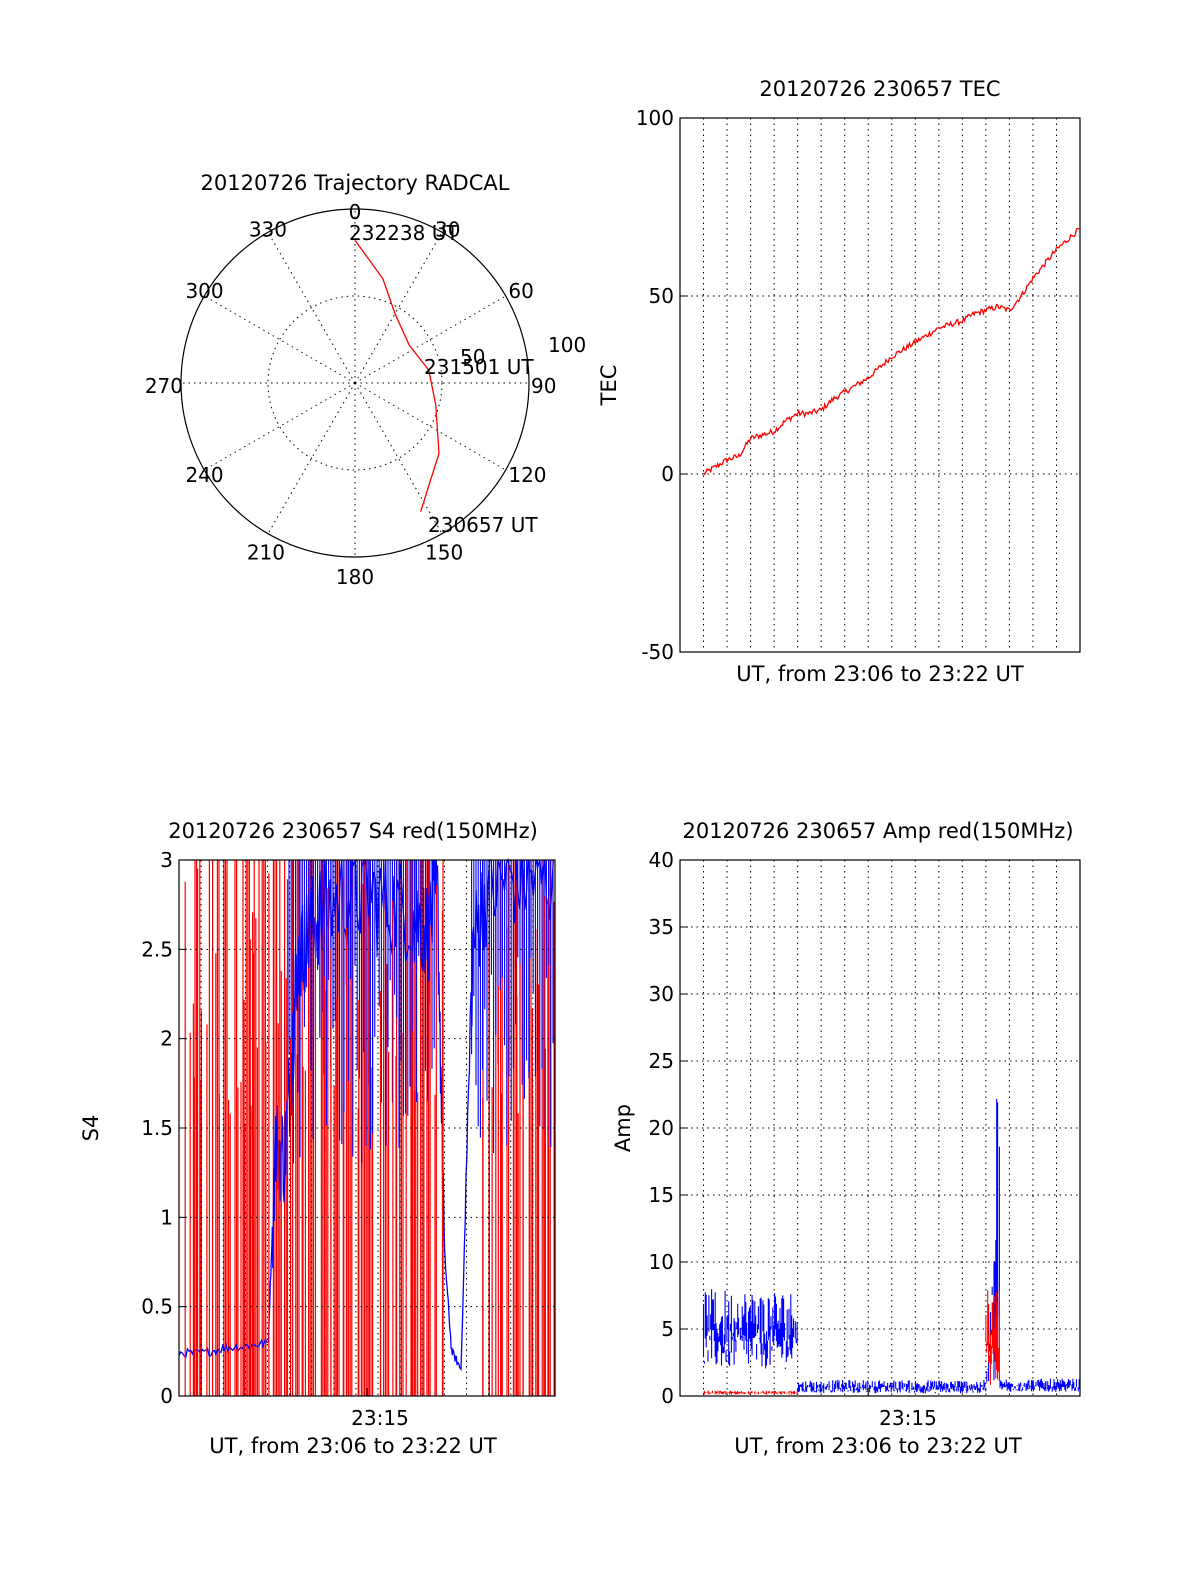 The height and width of the screenshot is (1575, 1200). What do you see at coordinates (667, 1396) in the screenshot?
I see `amp-ytick-label-0: 0` at bounding box center [667, 1396].